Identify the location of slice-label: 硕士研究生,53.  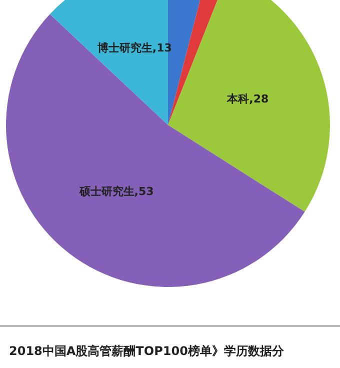
(116, 191).